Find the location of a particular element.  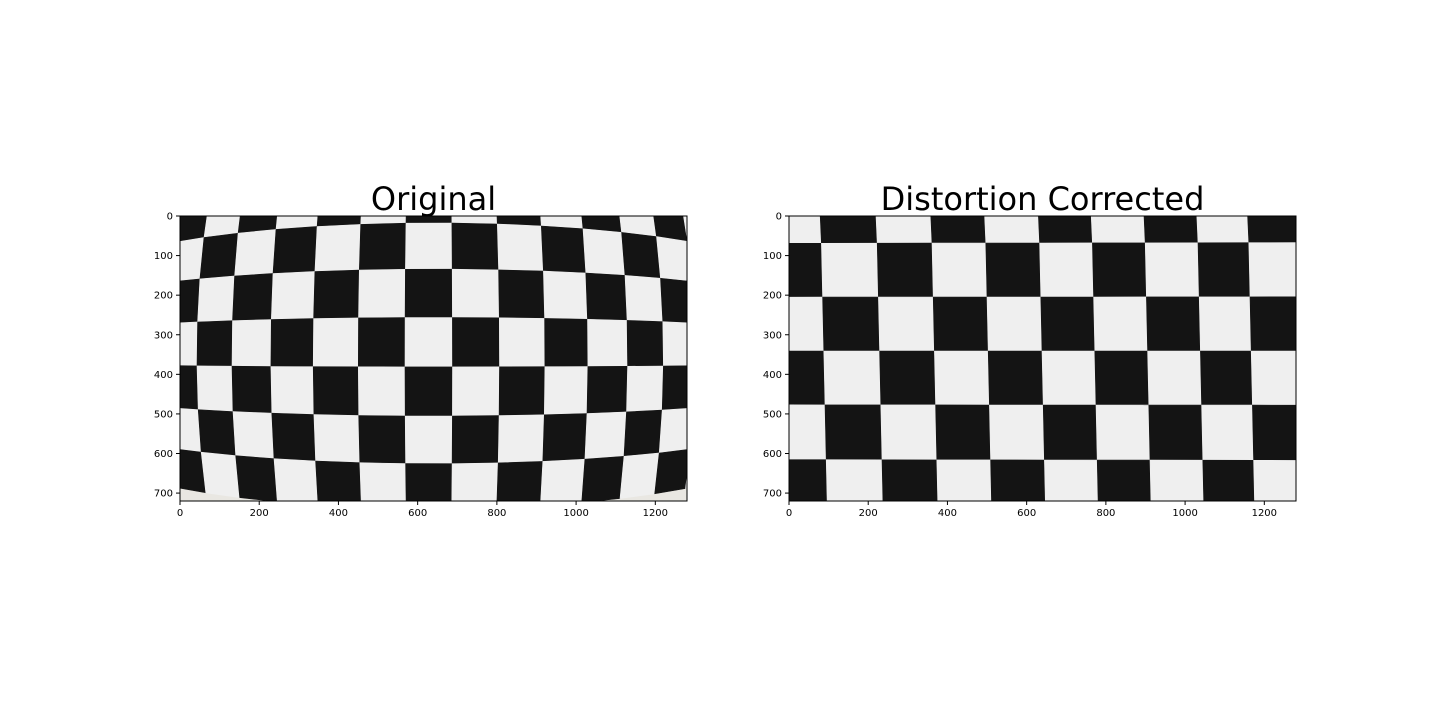

original-x-tick-label: 600 is located at coordinates (417, 513).